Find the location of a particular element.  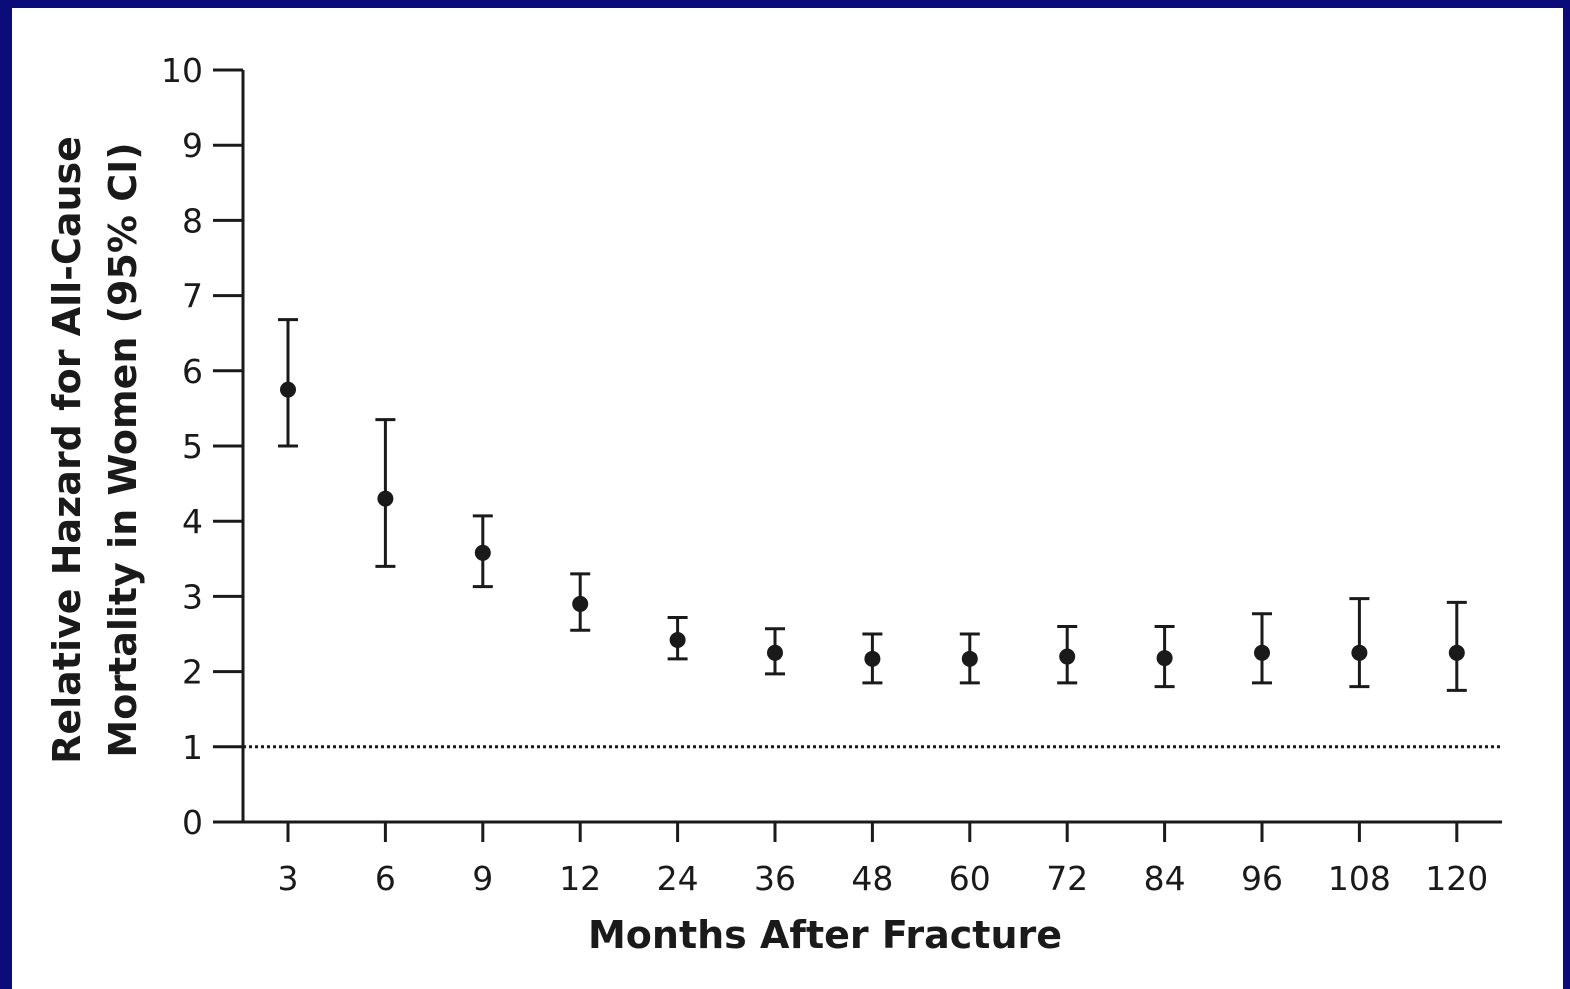

x-tick-label: 96 is located at coordinates (1262, 878).